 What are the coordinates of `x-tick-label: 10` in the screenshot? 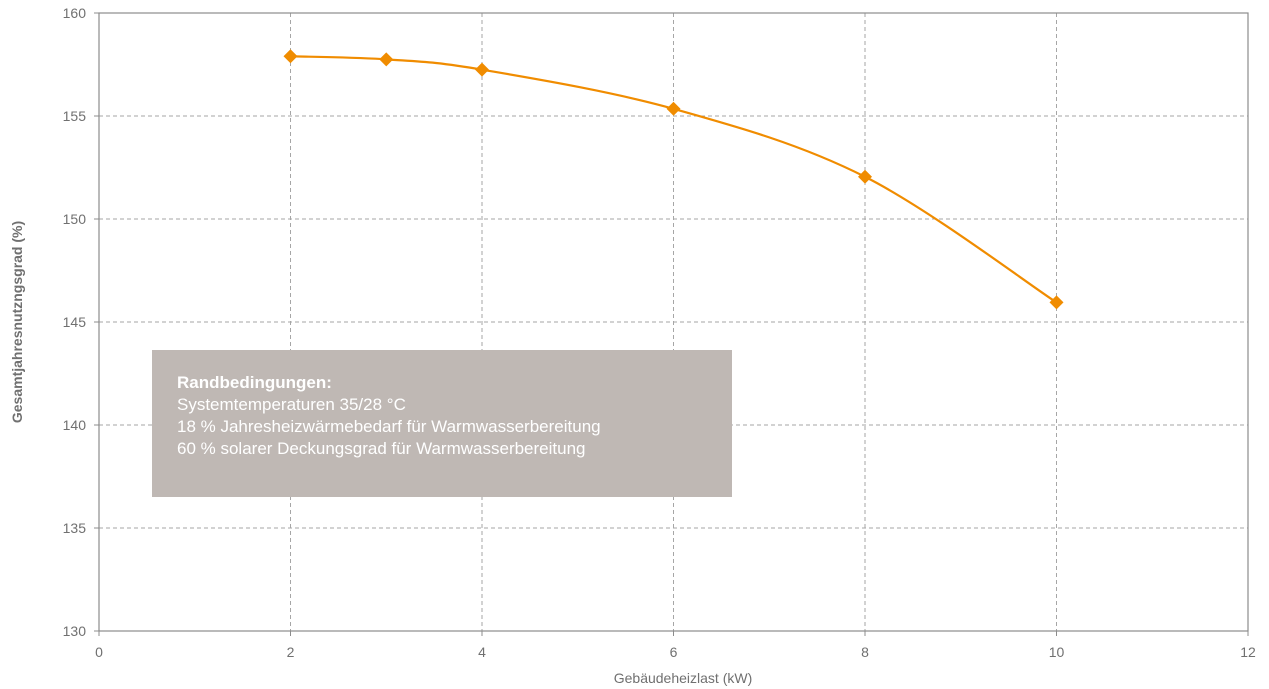 It's located at (1057, 652).